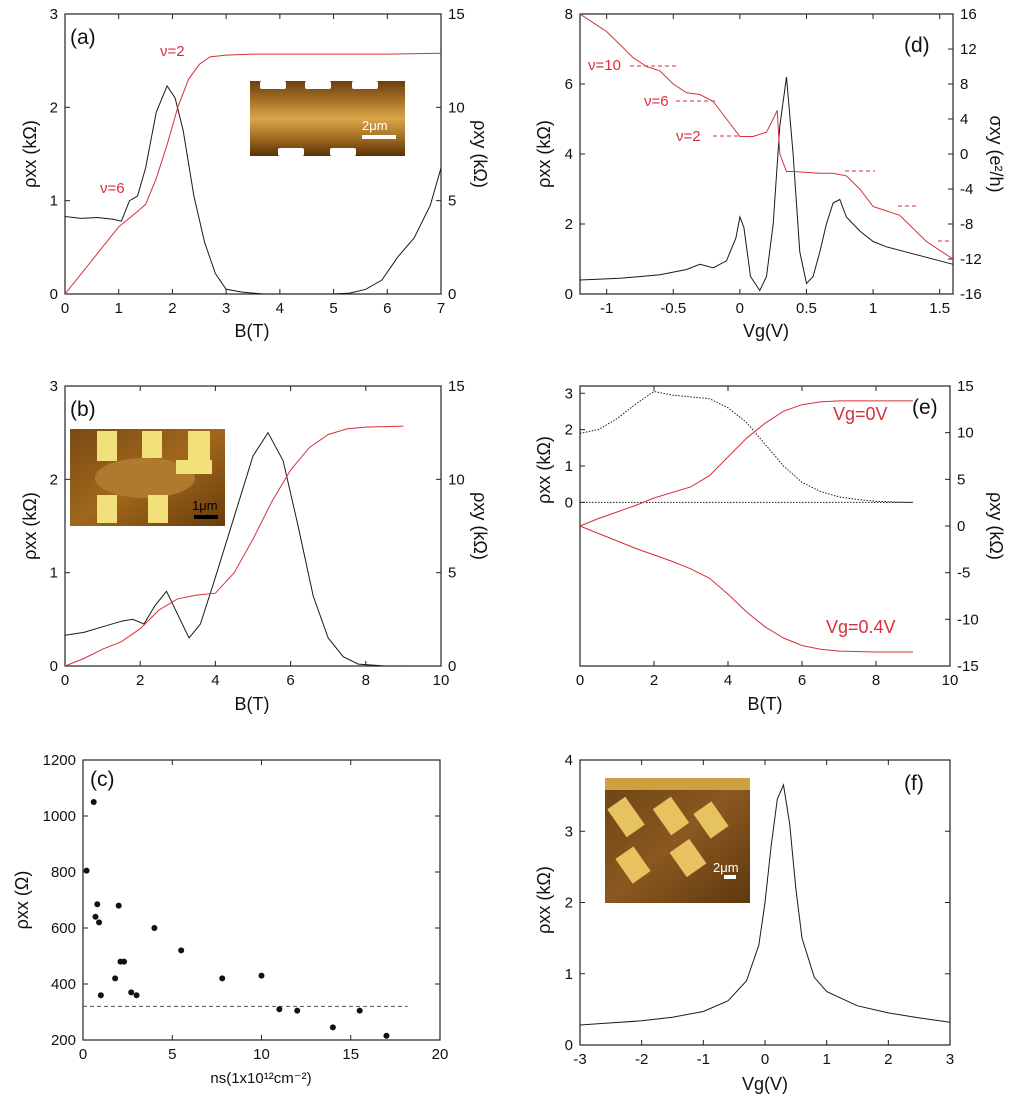  Describe the element at coordinates (234, 546) in the screenshot. I see `panel-b-rho-xy-line` at that location.